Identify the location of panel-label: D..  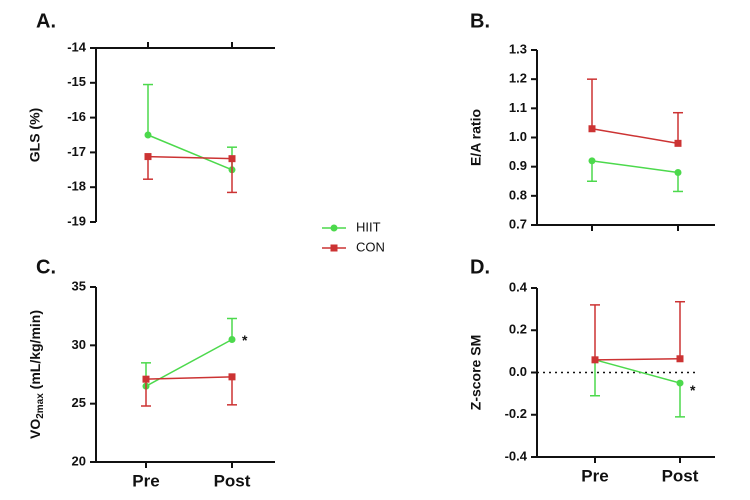
(480, 267).